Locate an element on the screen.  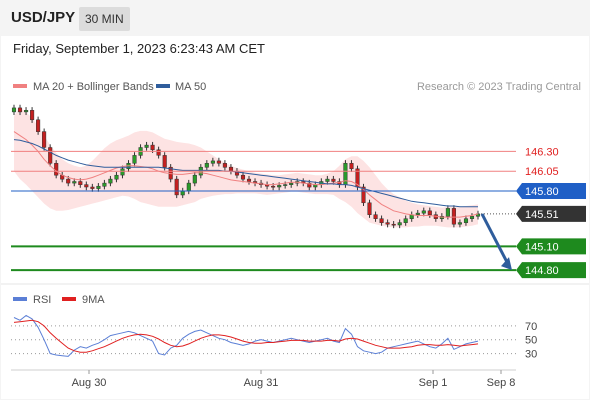
level-tag-145.10 is located at coordinates (551, 246).